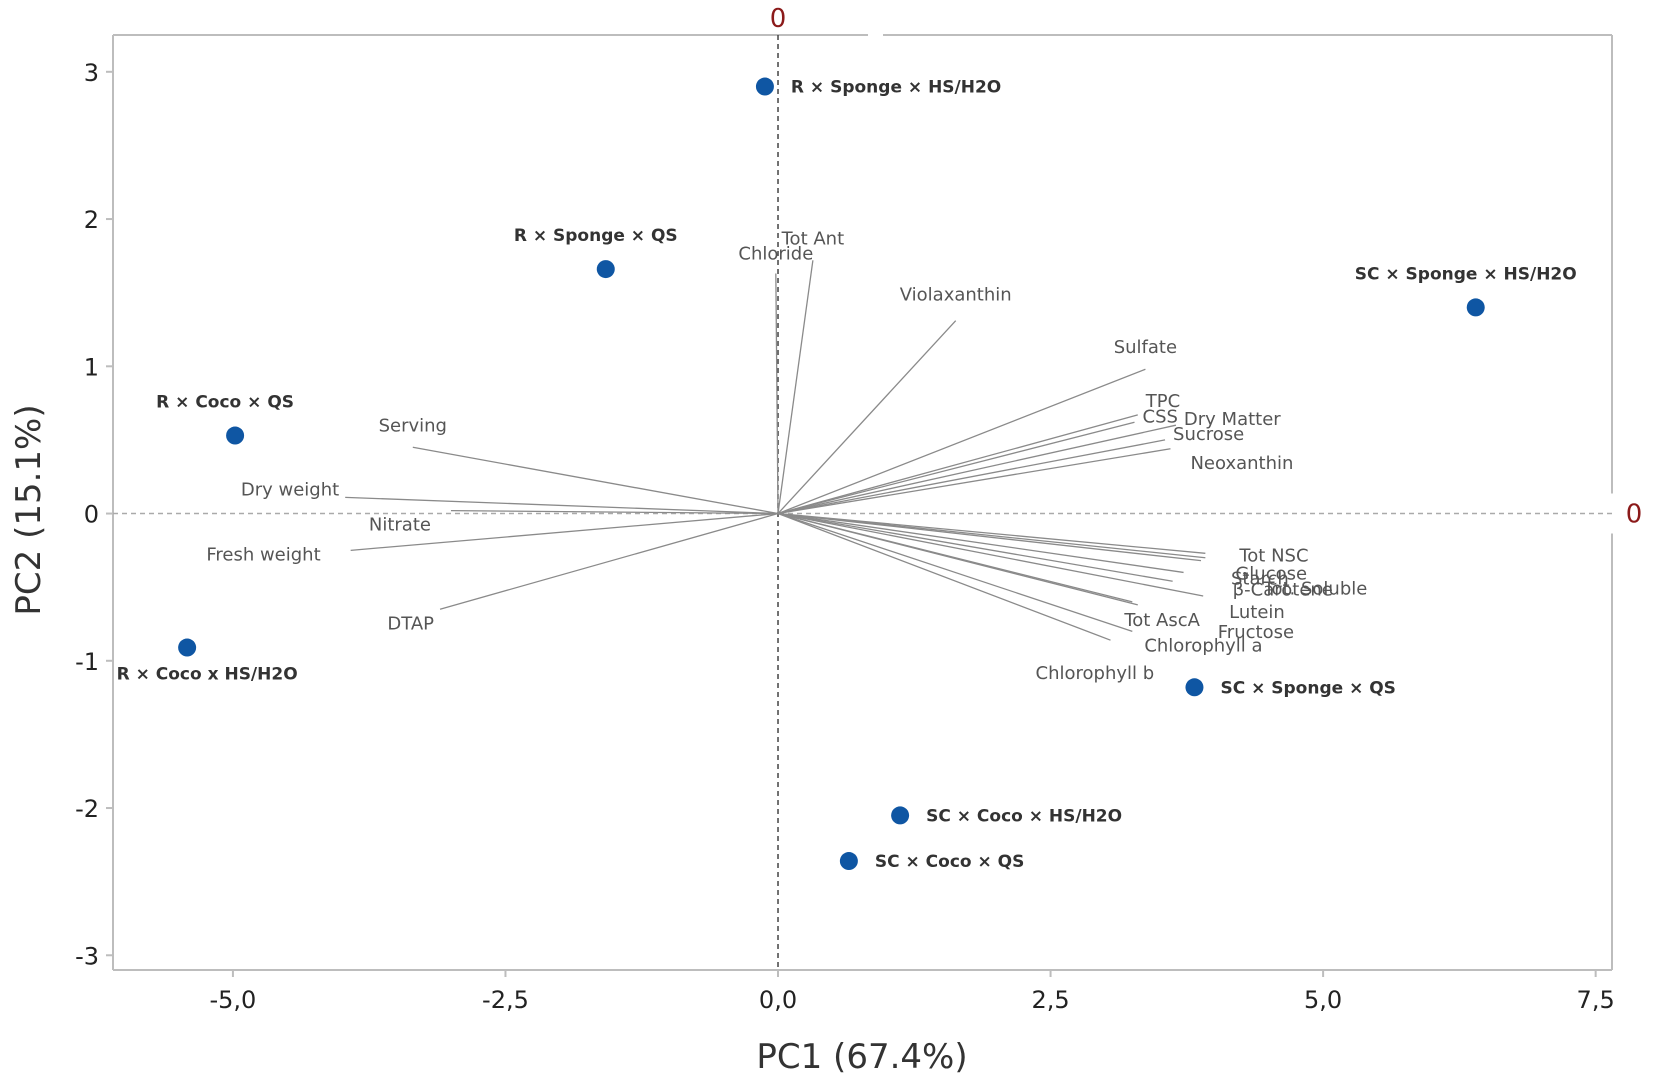 Image resolution: width=1654 pixels, height=1080 pixels. I want to click on loading-vector-label: Nitrate, so click(400, 525).